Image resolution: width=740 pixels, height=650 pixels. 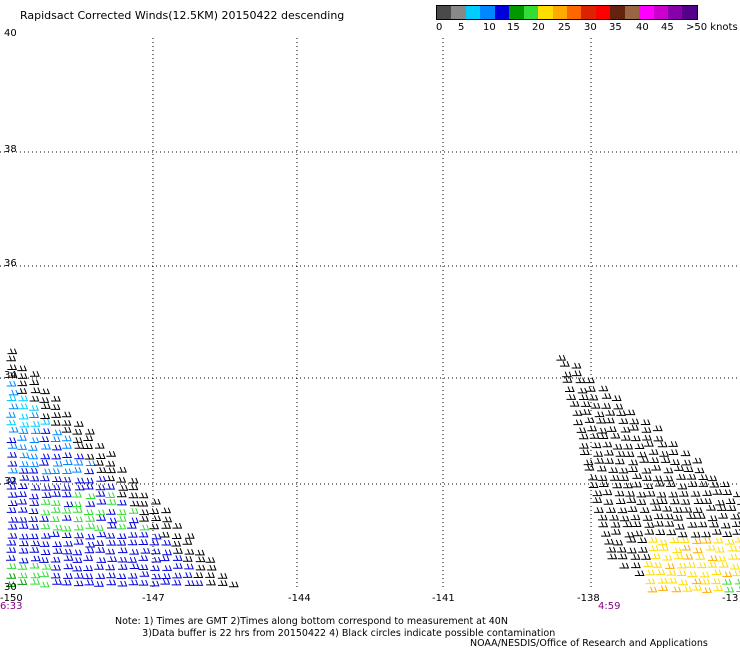 What do you see at coordinates (10, 149) in the screenshot?
I see `latitude-label: 38` at bounding box center [10, 149].